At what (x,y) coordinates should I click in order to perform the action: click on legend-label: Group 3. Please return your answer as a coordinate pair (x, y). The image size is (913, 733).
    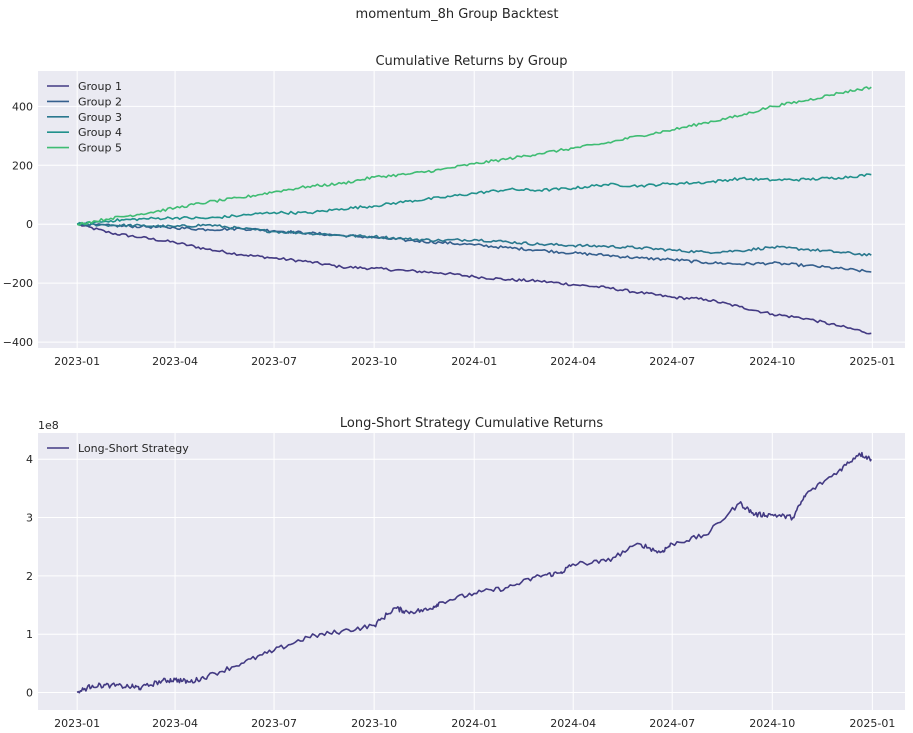
    Looking at the image, I should click on (100, 117).